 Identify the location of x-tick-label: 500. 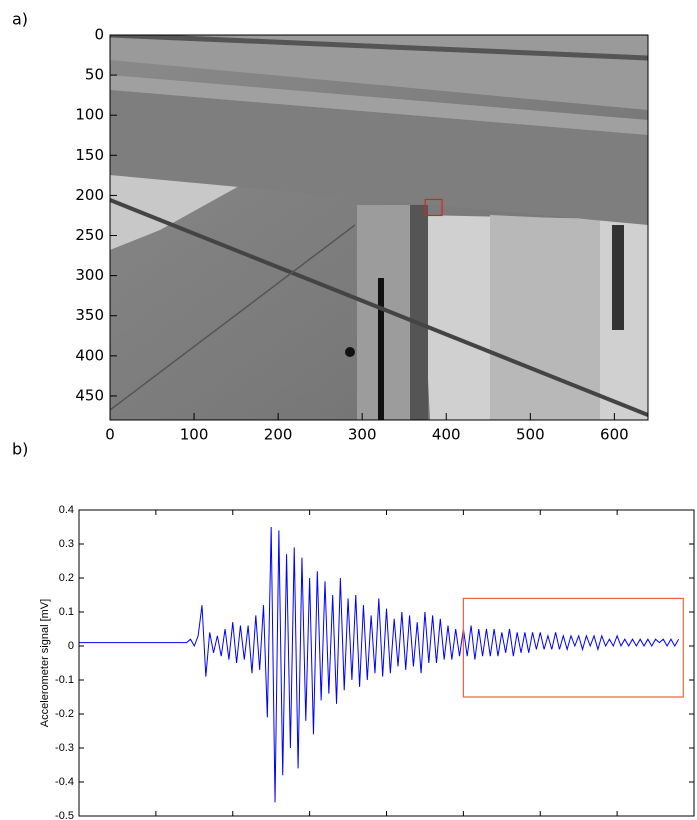
(530, 435).